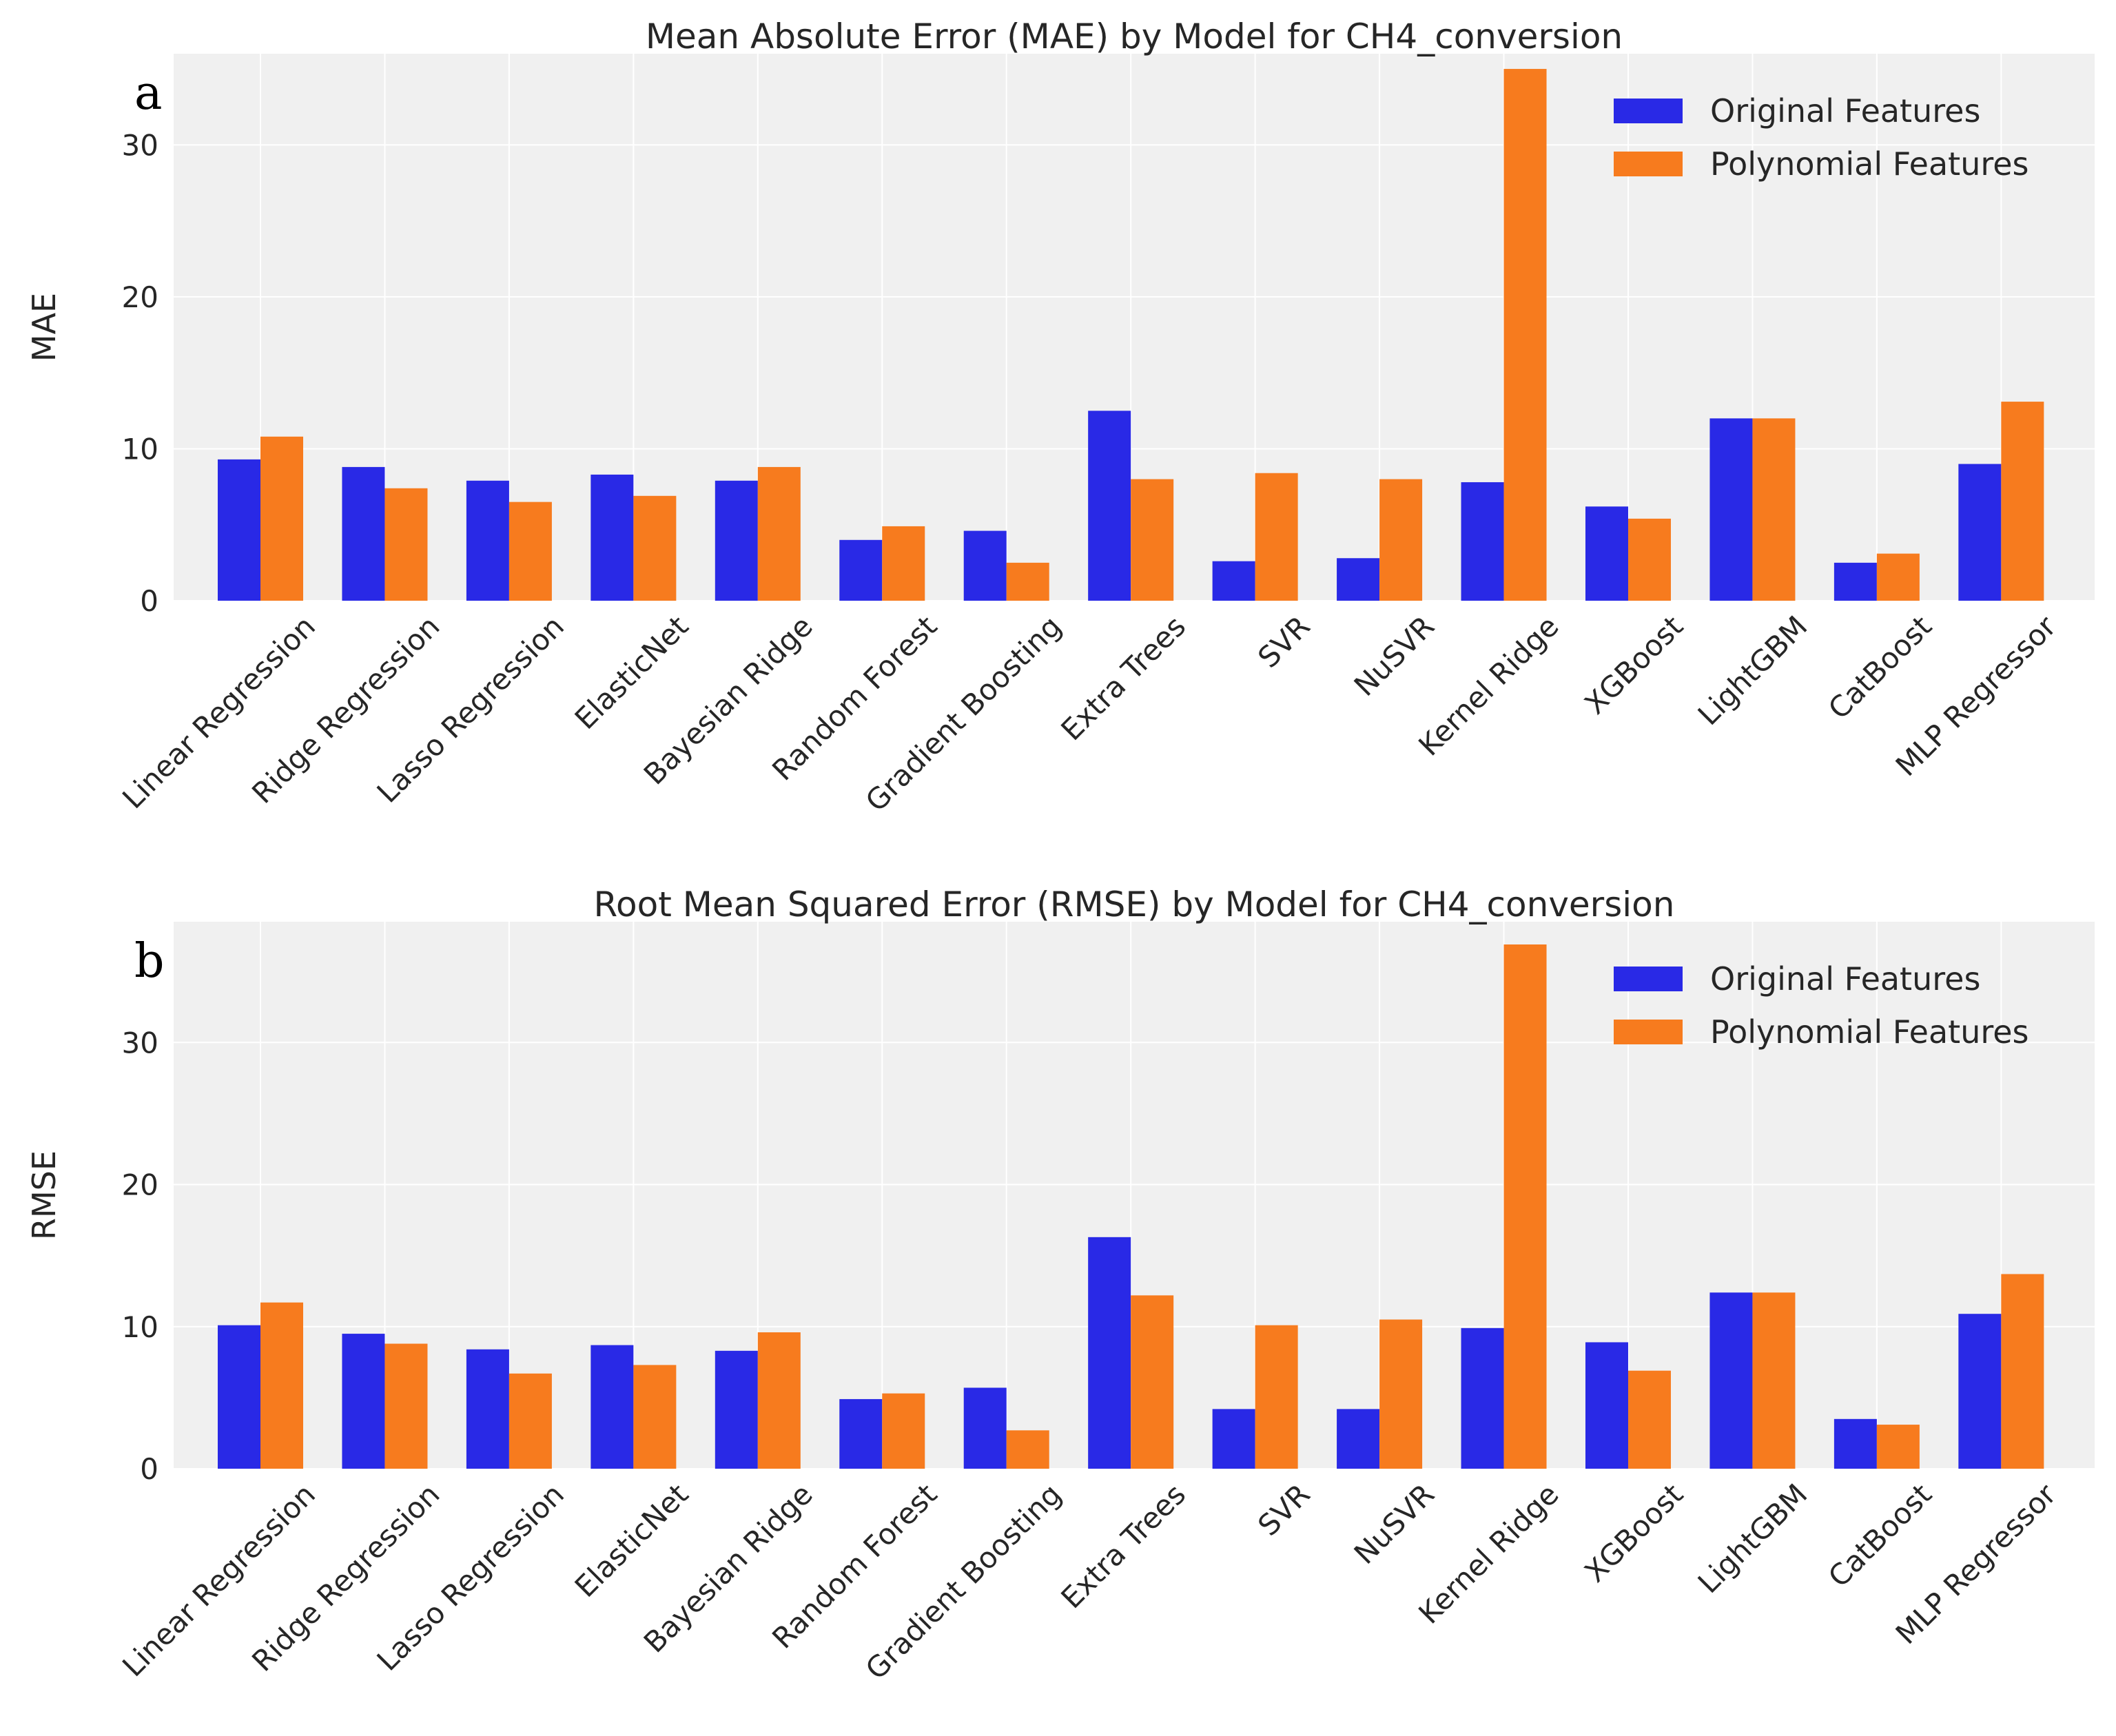 This screenshot has height=1736, width=2116. Describe the element at coordinates (44, 1195) in the screenshot. I see `y-axis-label: RMSE` at that location.